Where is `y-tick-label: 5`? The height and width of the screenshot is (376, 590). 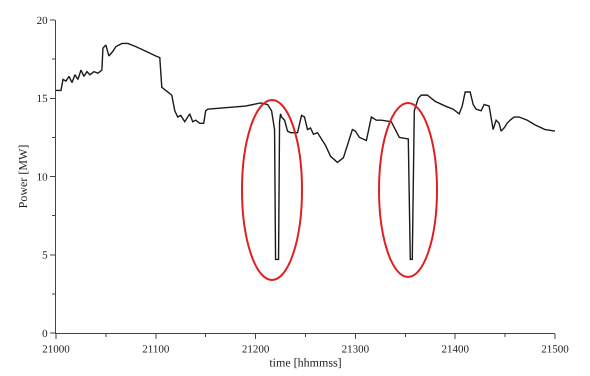 y-tick-label: 5 is located at coordinates (45, 256).